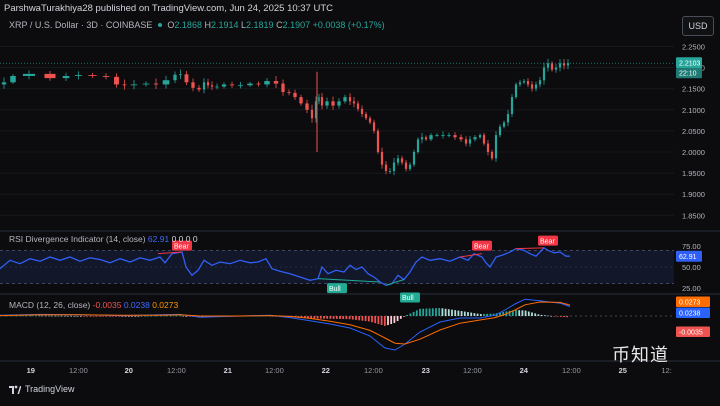 The height and width of the screenshot is (406, 720). I want to click on last-price-tag, so click(689, 63).